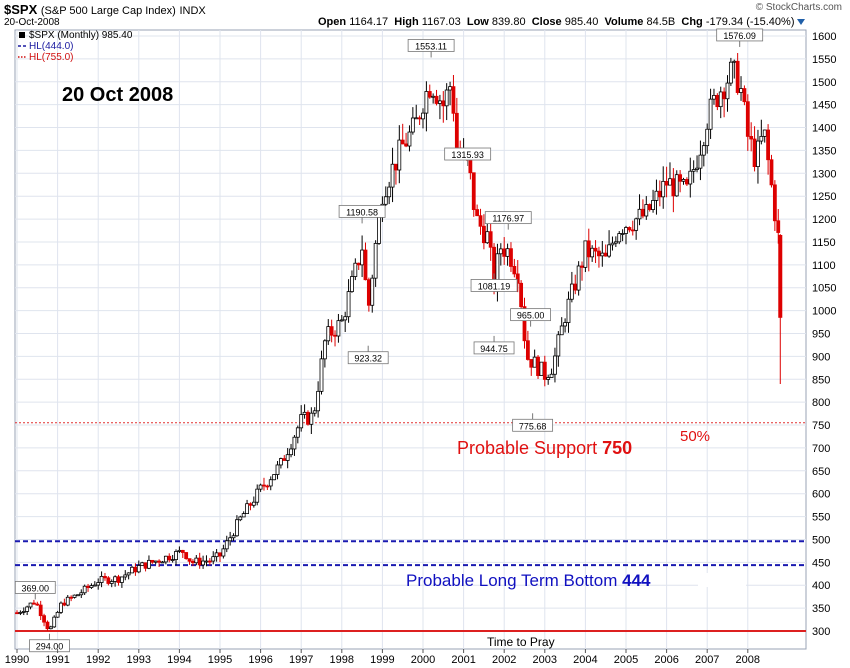 The image size is (850, 668). What do you see at coordinates (533, 426) in the screenshot?
I see `callout-label: 775.68` at bounding box center [533, 426].